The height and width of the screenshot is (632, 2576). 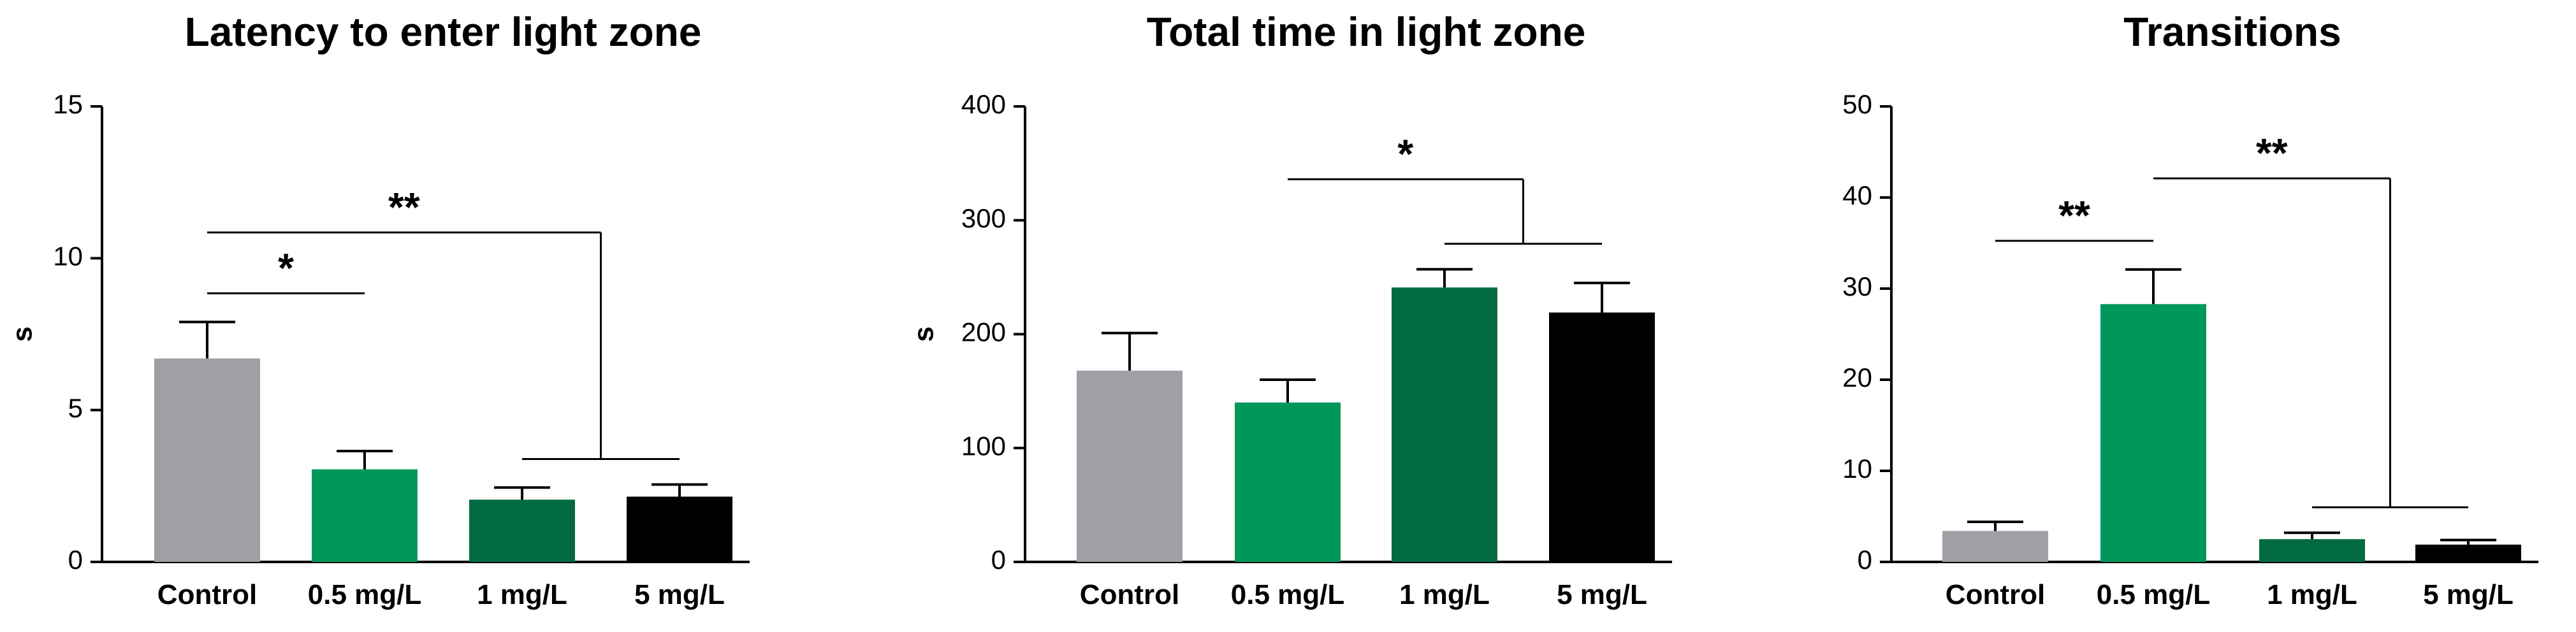 What do you see at coordinates (1857, 286) in the screenshot?
I see `y-tick-label: 30` at bounding box center [1857, 286].